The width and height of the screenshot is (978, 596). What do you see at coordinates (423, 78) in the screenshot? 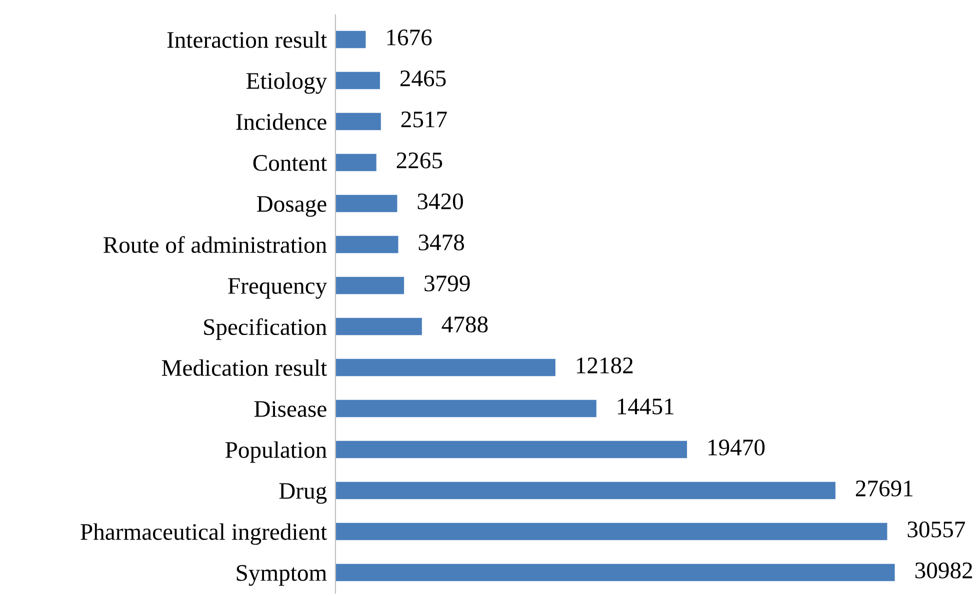
I see `data-label: 2465` at bounding box center [423, 78].